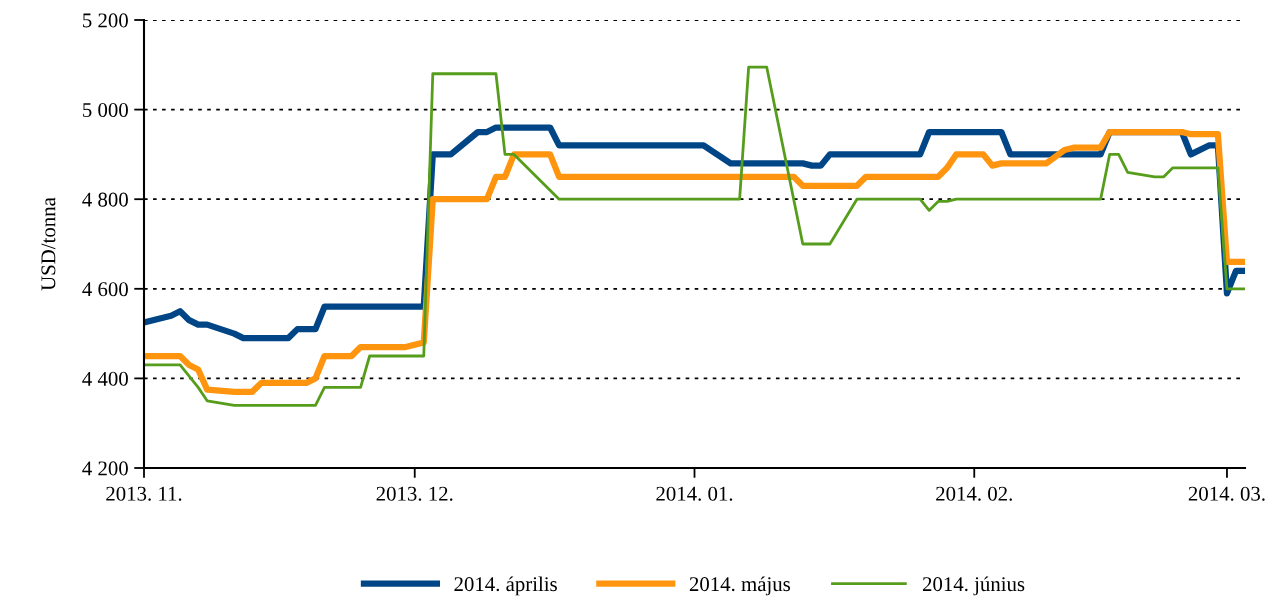 The image size is (1279, 600). Describe the element at coordinates (48, 244) in the screenshot. I see `y-axis-title: USD/tonna` at that location.